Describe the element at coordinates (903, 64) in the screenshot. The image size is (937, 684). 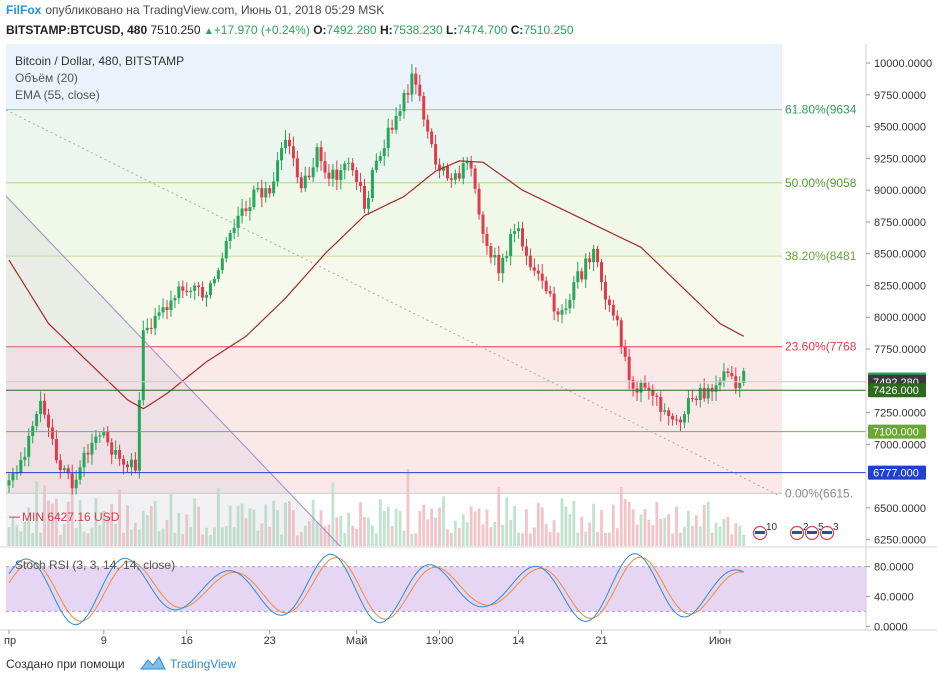
I see `y-tick-label: 10000.0000` at that location.